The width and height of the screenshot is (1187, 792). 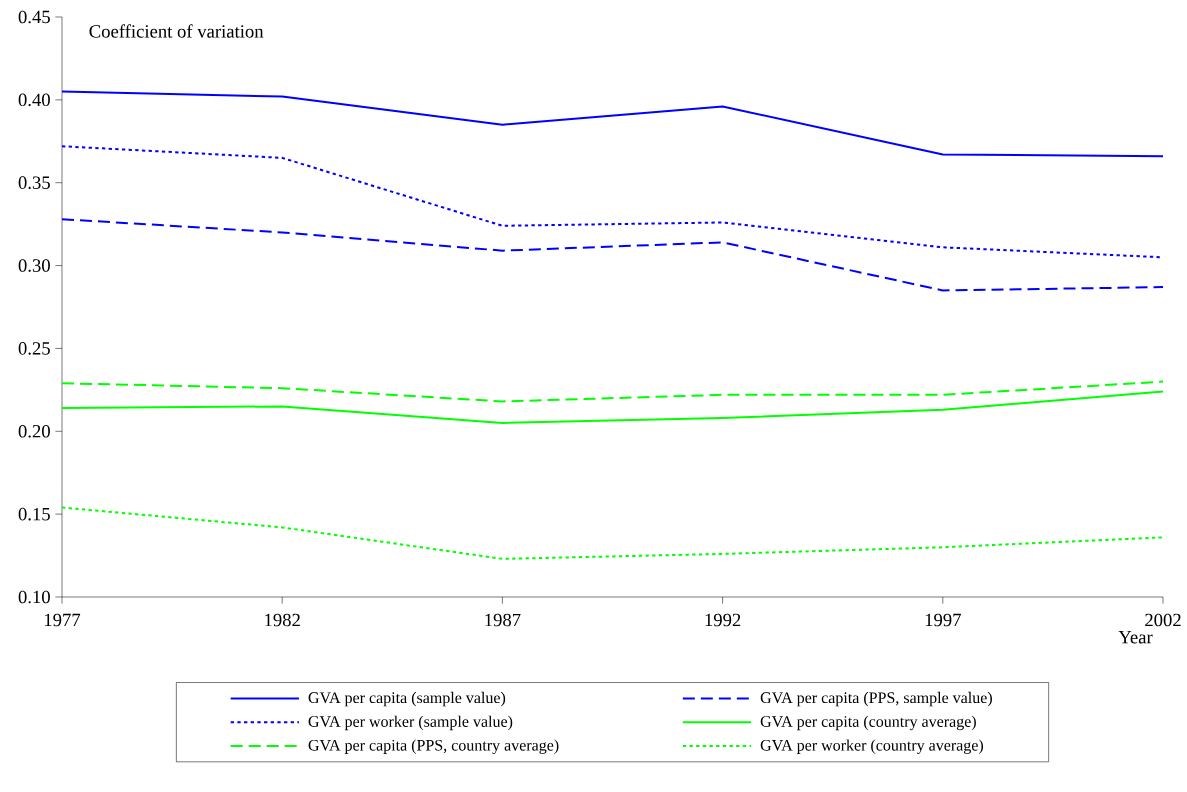 I want to click on y-tick-label: 0.10, so click(x=34, y=597).